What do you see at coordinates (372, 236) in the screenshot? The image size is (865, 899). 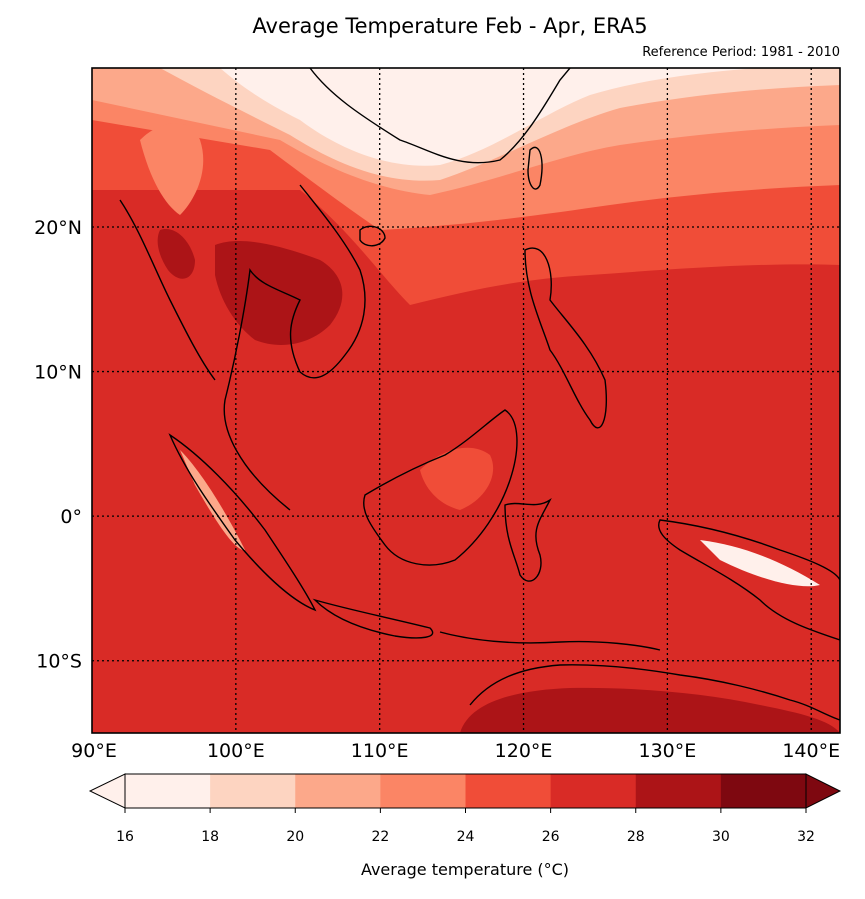 I see `hainan-coast` at bounding box center [372, 236].